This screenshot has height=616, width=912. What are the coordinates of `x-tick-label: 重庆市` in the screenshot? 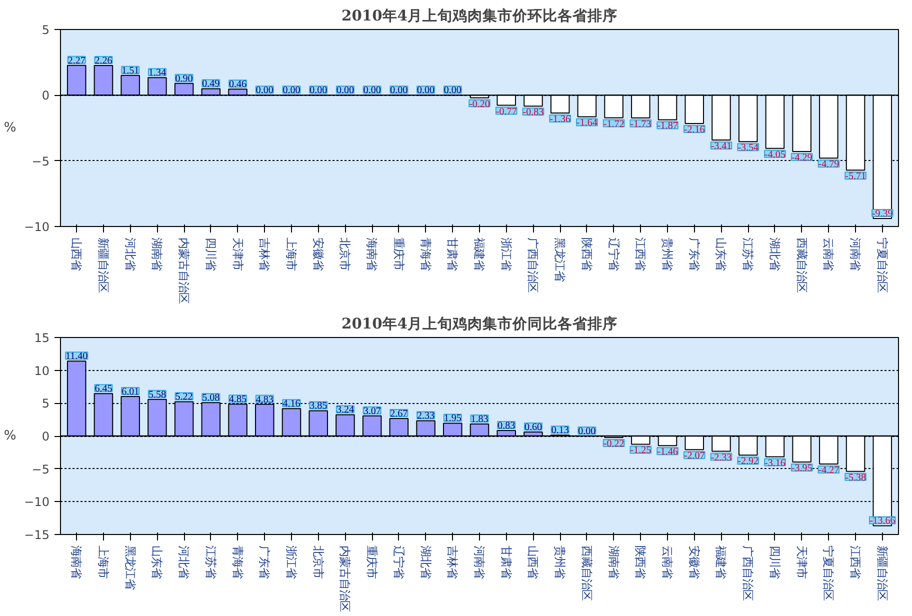 It's located at (372, 562).